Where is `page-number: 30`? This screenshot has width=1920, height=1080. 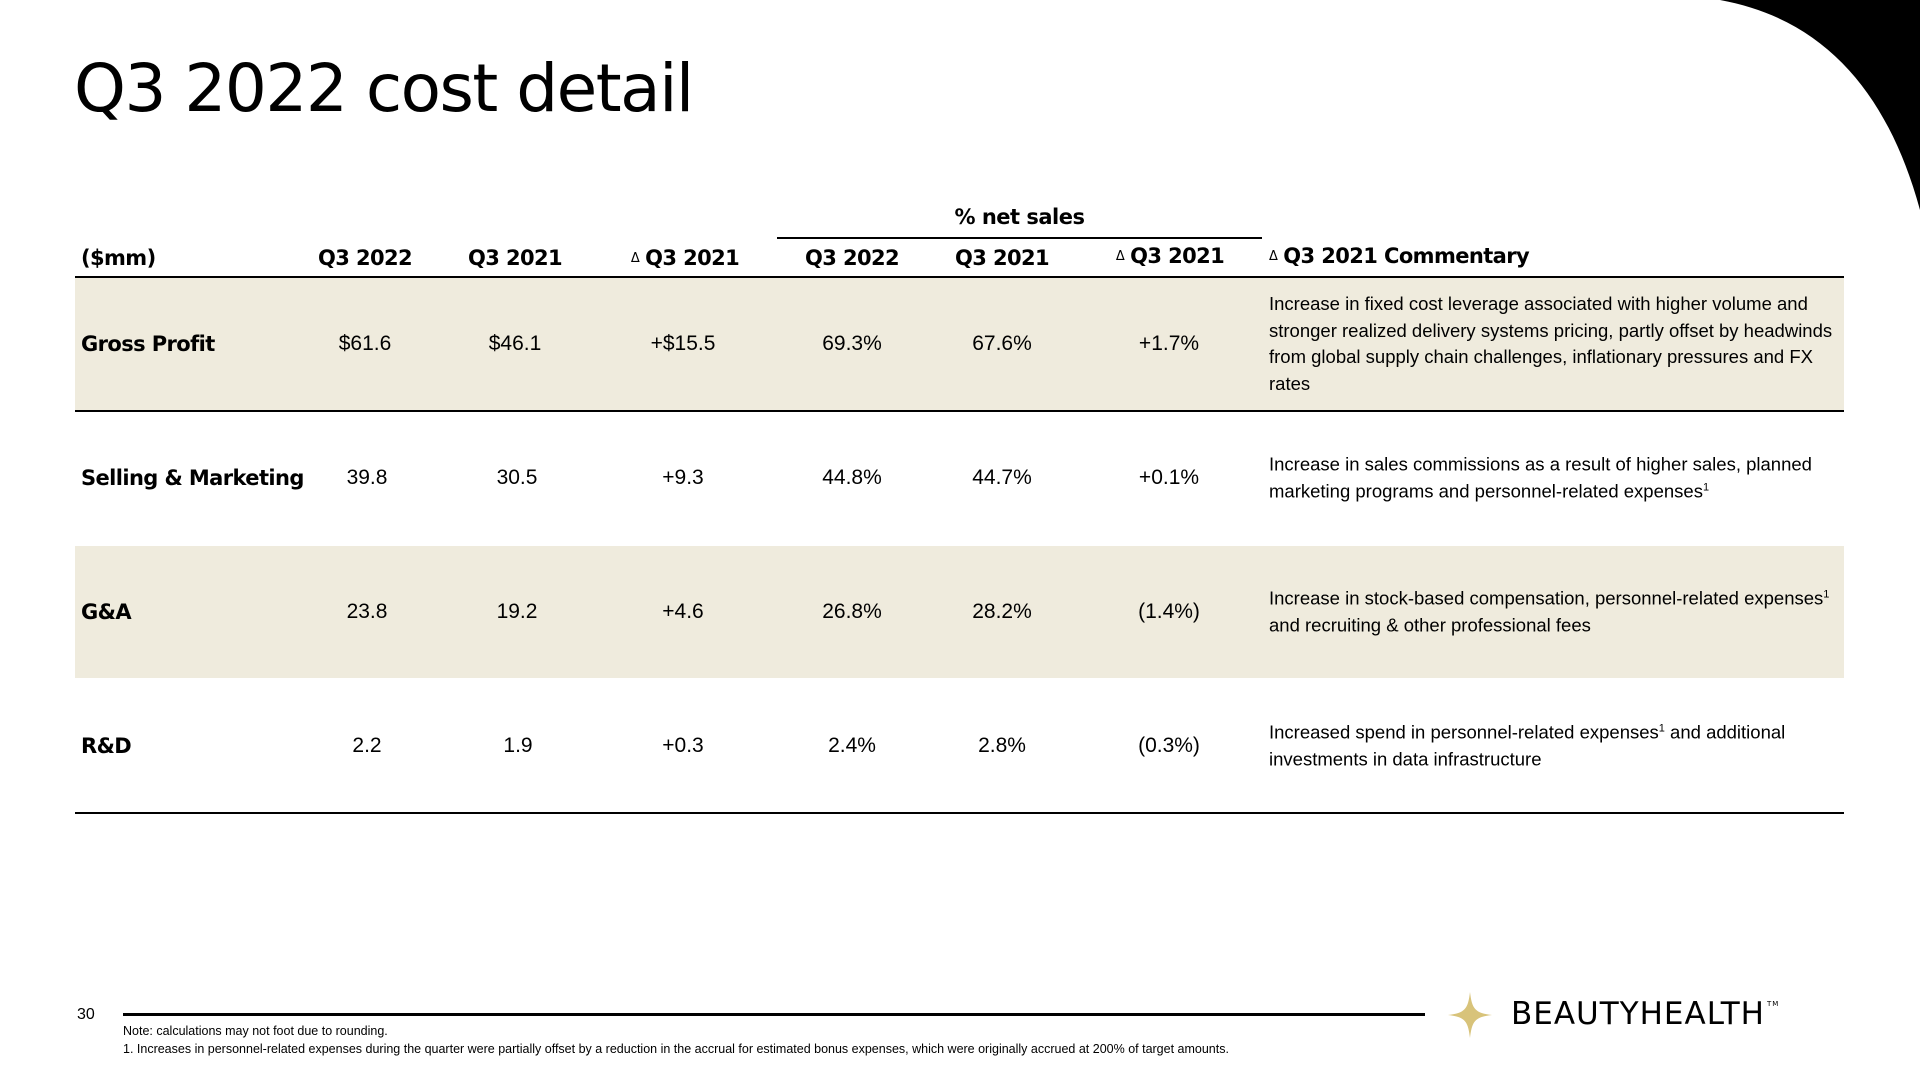 page-number: 30 is located at coordinates (86, 1014).